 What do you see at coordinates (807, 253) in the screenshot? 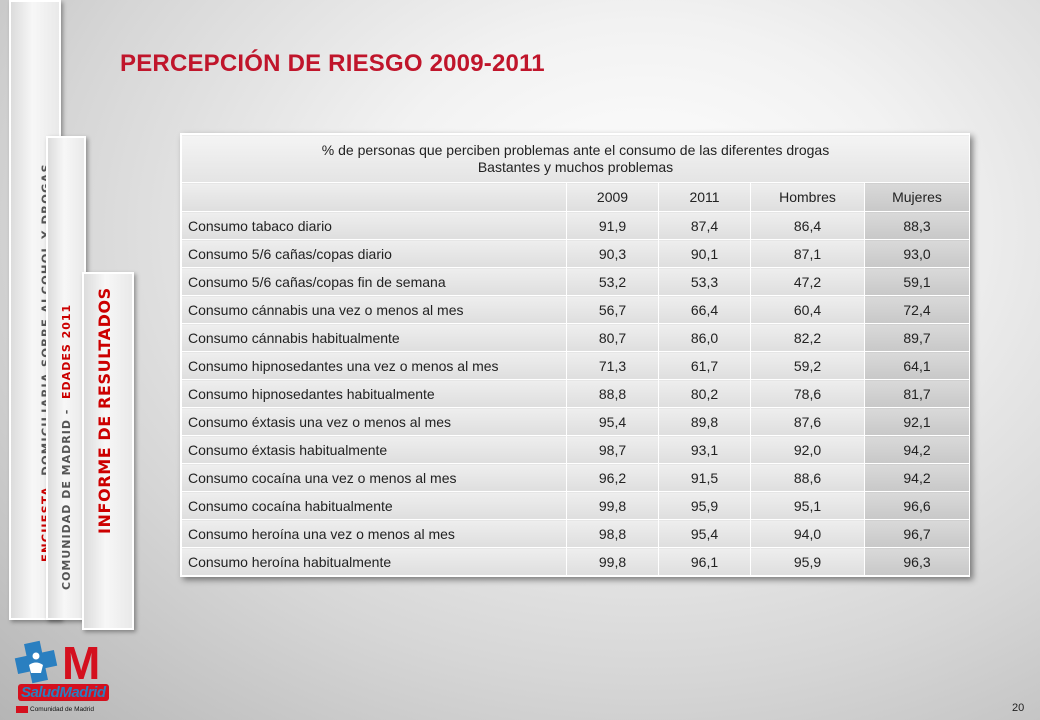
I see `table-cell: 87,1` at bounding box center [807, 253].